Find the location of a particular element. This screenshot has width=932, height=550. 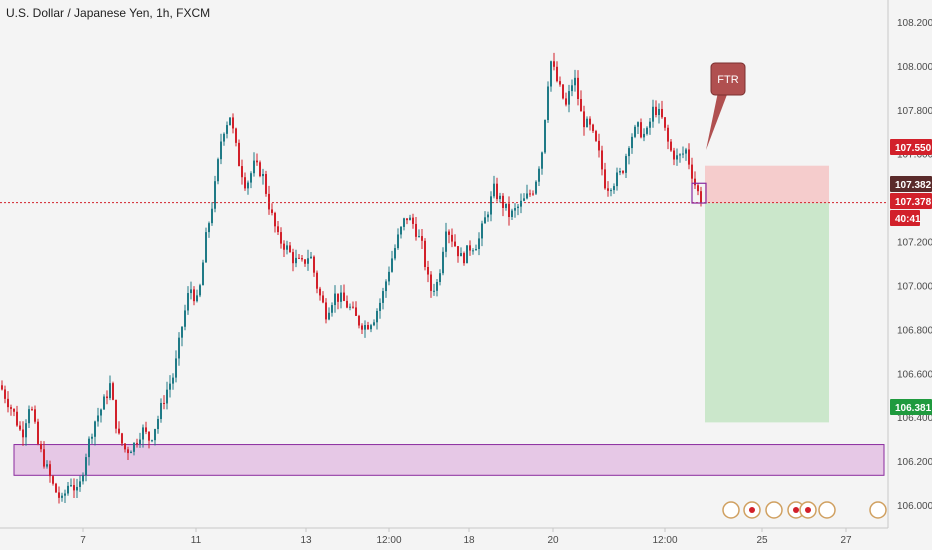

economic-events is located at coordinates (804, 510).